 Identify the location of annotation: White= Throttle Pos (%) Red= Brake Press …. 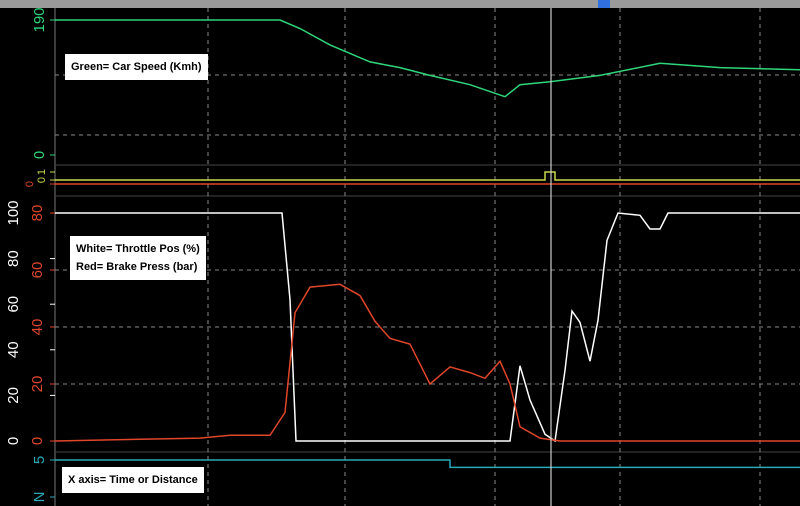
(138, 258).